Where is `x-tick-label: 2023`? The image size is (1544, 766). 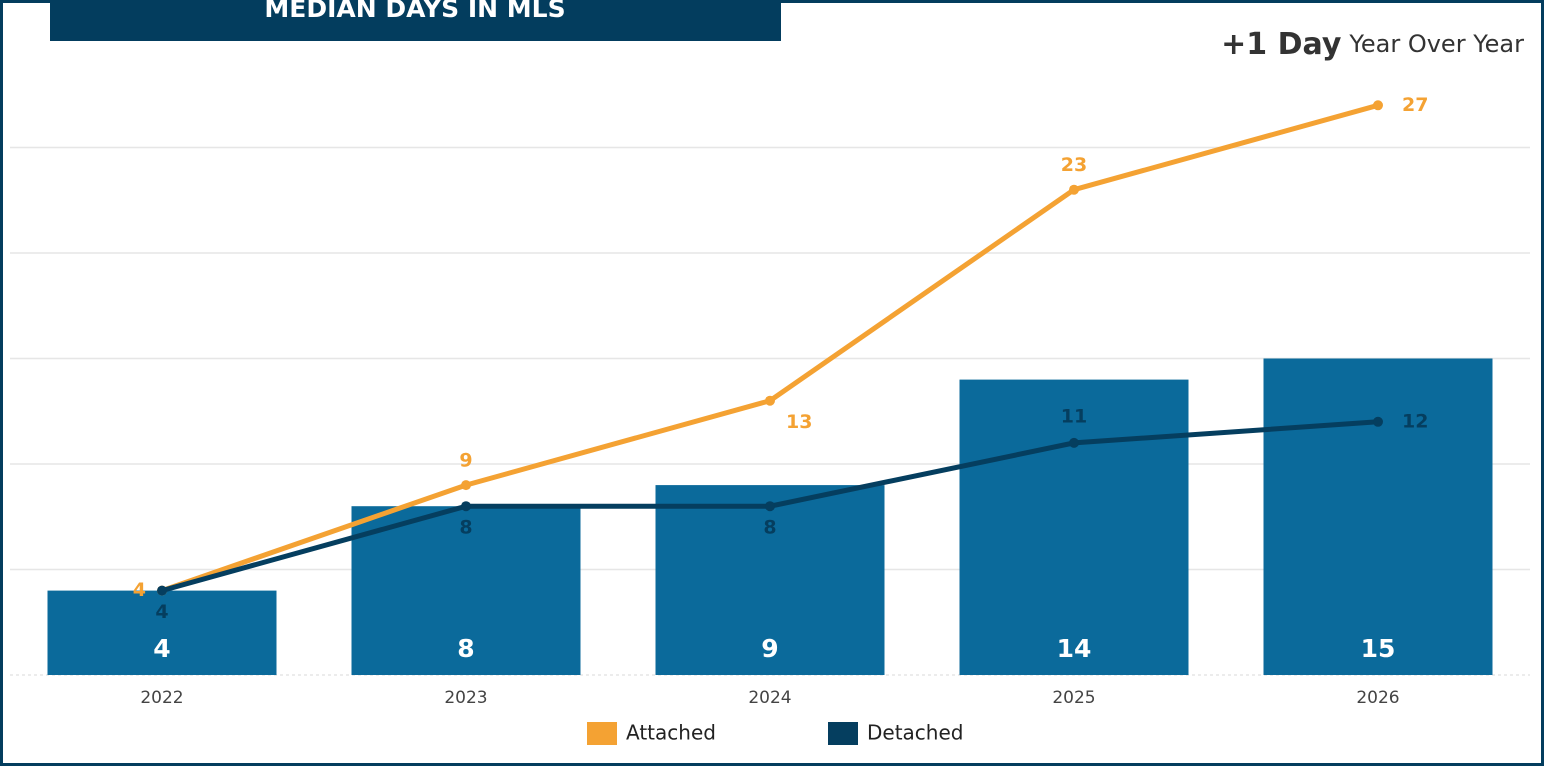 x-tick-label: 2023 is located at coordinates (465, 698).